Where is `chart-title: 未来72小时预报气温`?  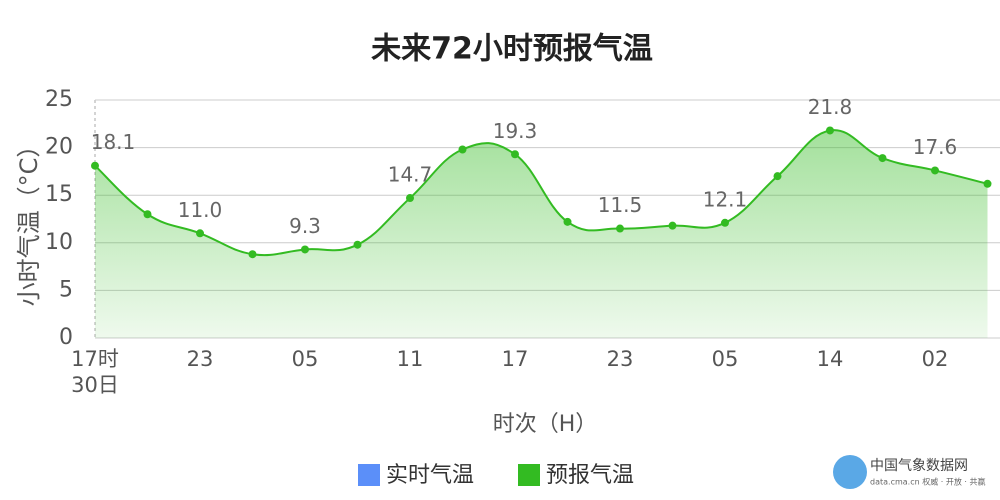 chart-title: 未来72小时预报气温 is located at coordinates (512, 49).